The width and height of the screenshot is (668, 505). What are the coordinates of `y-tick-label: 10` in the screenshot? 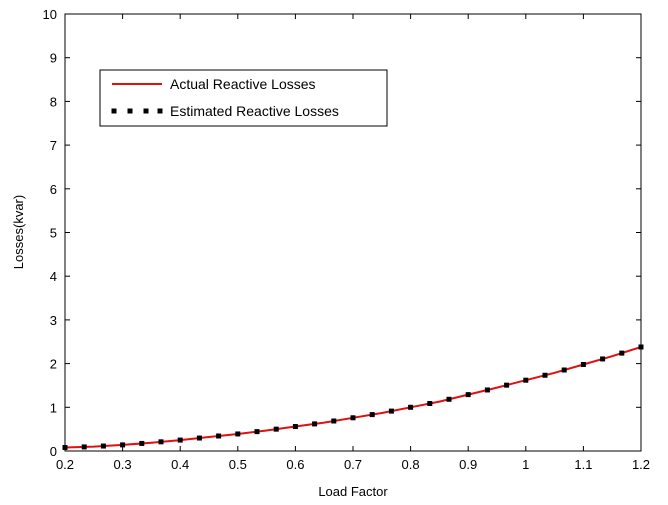 It's located at (50, 14).